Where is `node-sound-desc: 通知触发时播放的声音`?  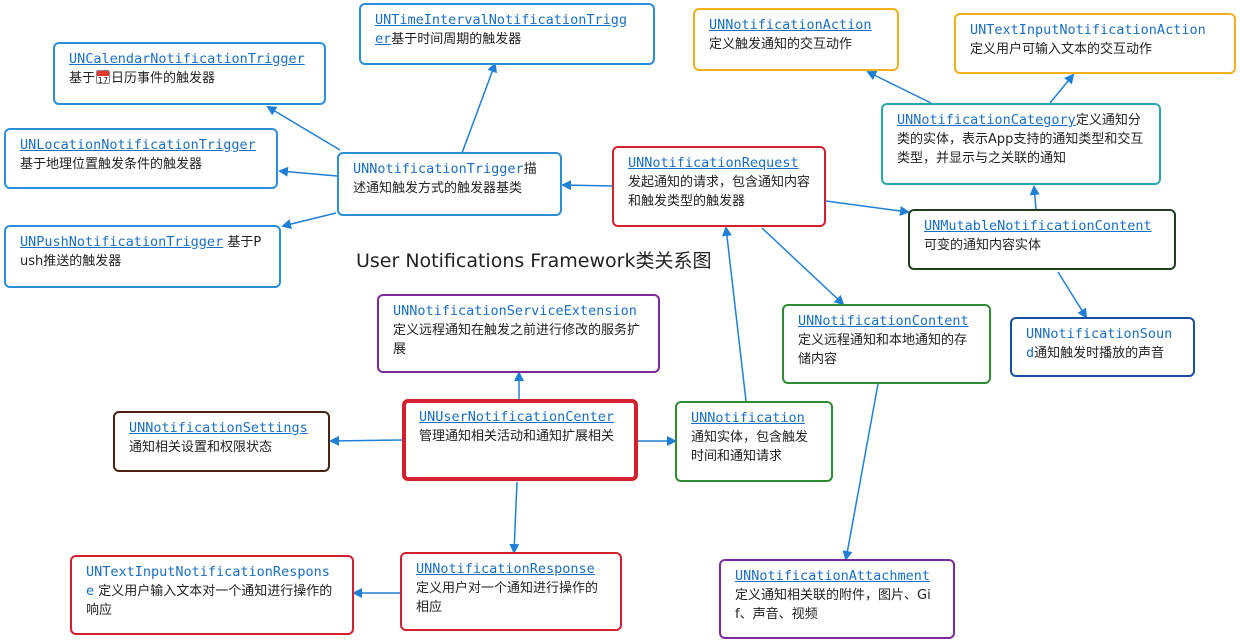
node-sound-desc: 通知触发时播放的声音 is located at coordinates (1099, 353).